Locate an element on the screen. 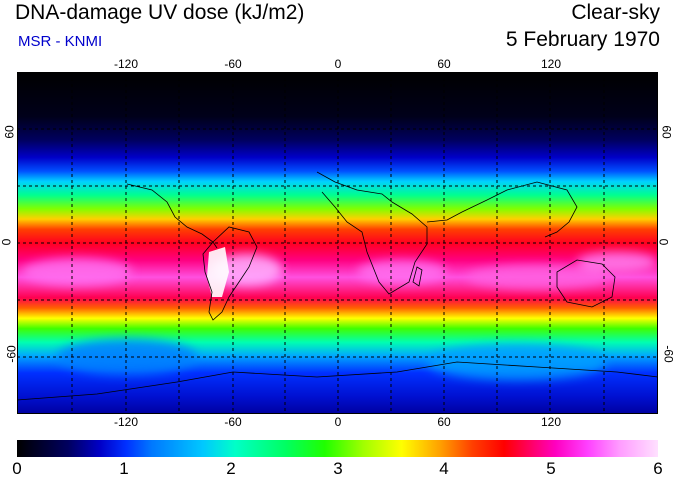 Image resolution: width=678 pixels, height=480 pixels. lat-tick-left-60: 60 is located at coordinates (9, 132).